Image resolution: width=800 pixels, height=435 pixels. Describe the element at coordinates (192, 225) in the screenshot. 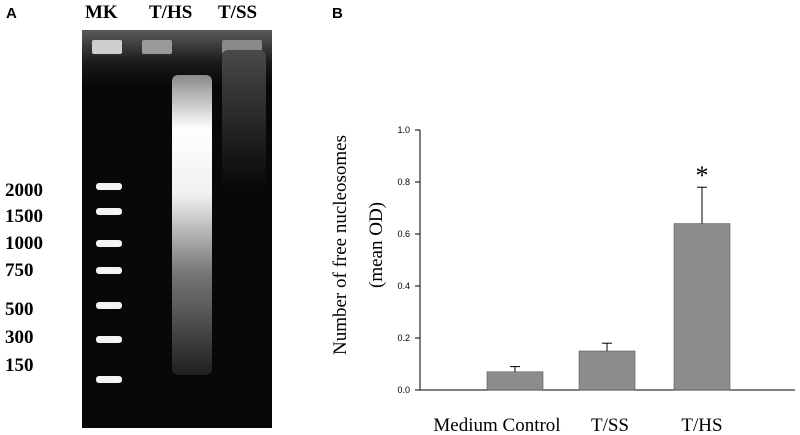

I see `ths-lane-smear` at that location.